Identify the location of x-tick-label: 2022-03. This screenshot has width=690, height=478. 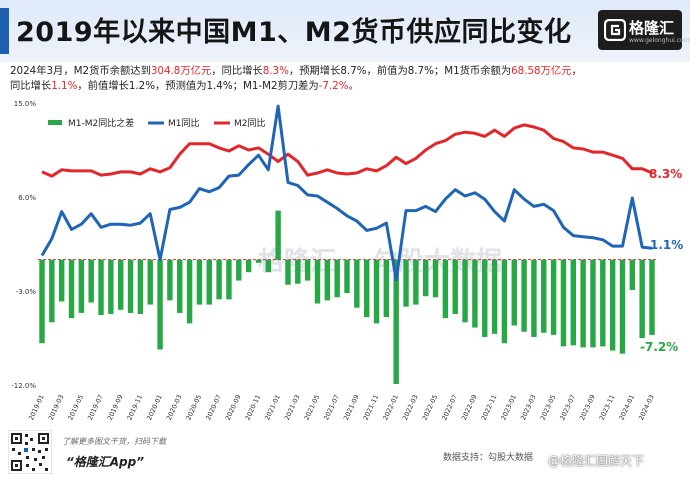
(410, 407).